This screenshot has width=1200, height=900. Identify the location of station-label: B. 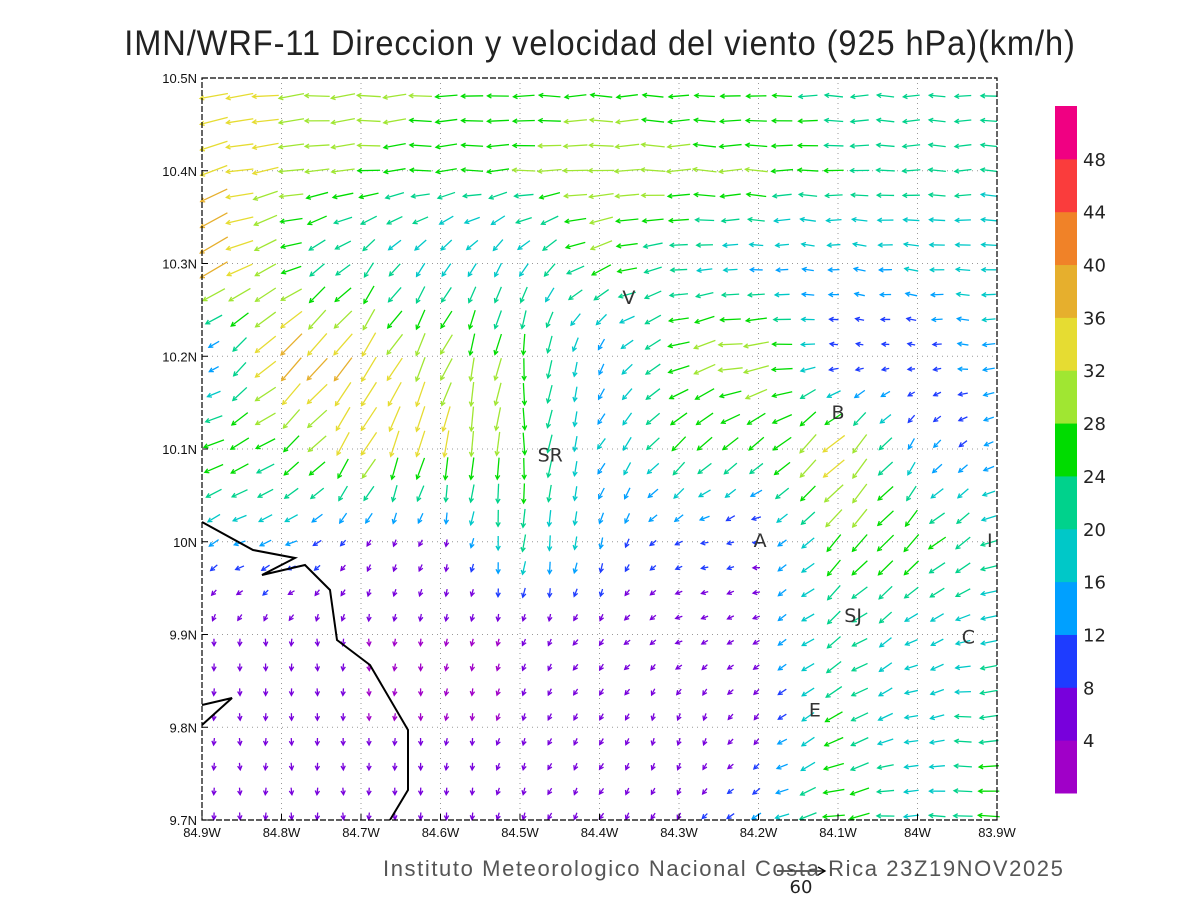
(837, 413).